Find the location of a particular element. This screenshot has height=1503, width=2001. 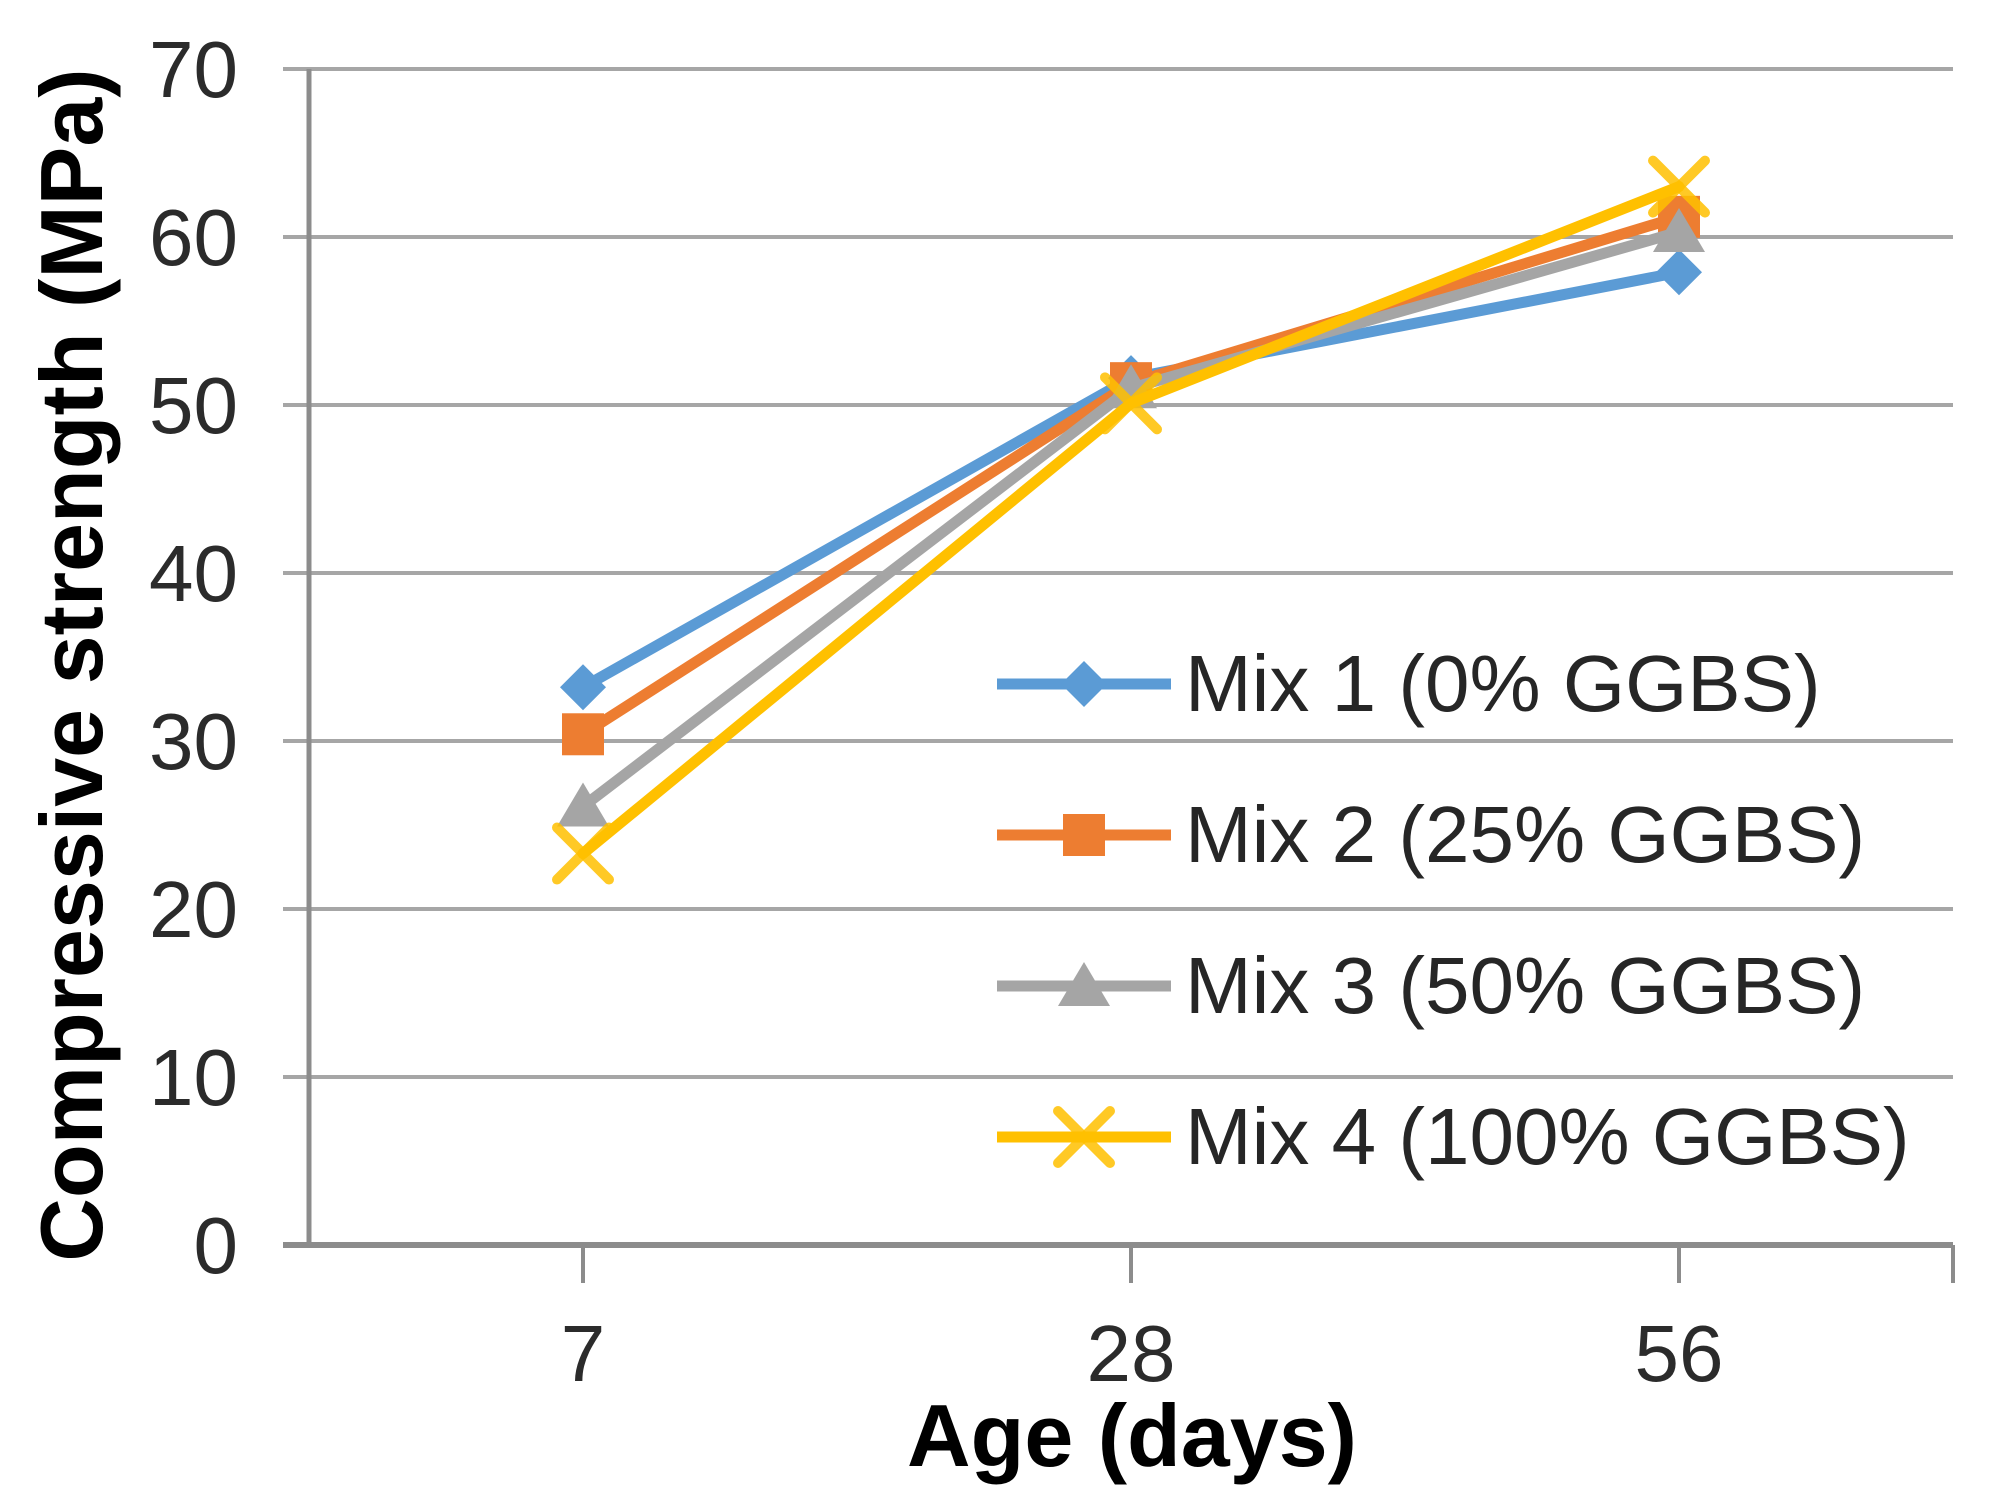

legend-marker-triangle-icon is located at coordinates (1084, 984).